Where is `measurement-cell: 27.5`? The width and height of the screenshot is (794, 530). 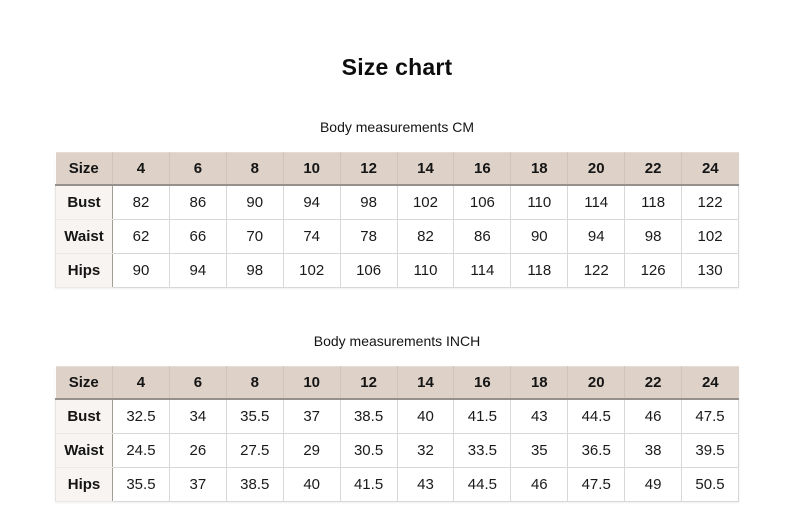
measurement-cell: 27.5 is located at coordinates (254, 450).